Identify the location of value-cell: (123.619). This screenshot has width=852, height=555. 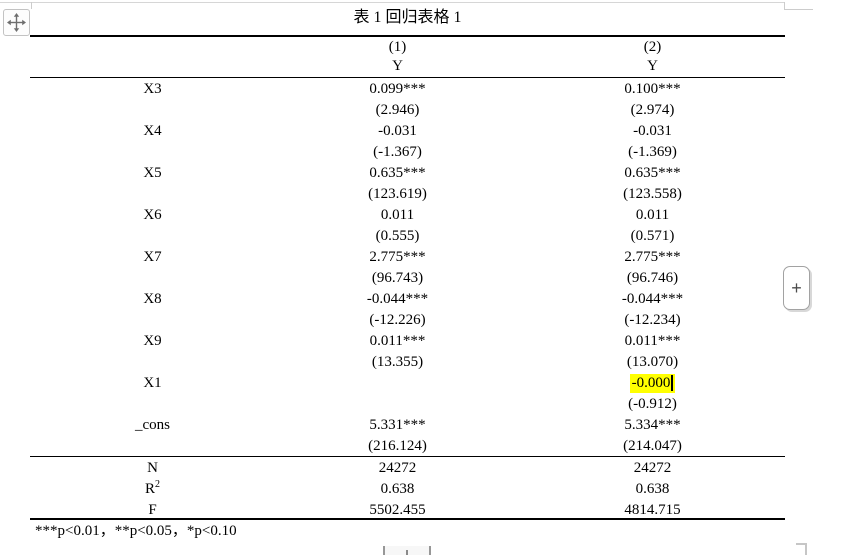
(397, 194).